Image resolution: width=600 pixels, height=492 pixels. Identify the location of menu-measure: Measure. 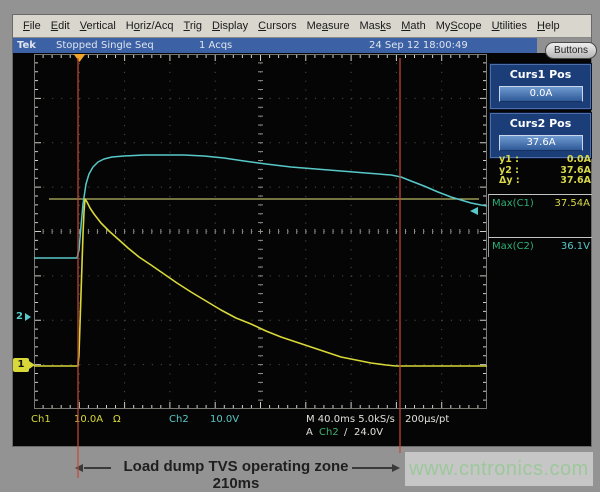
(328, 26).